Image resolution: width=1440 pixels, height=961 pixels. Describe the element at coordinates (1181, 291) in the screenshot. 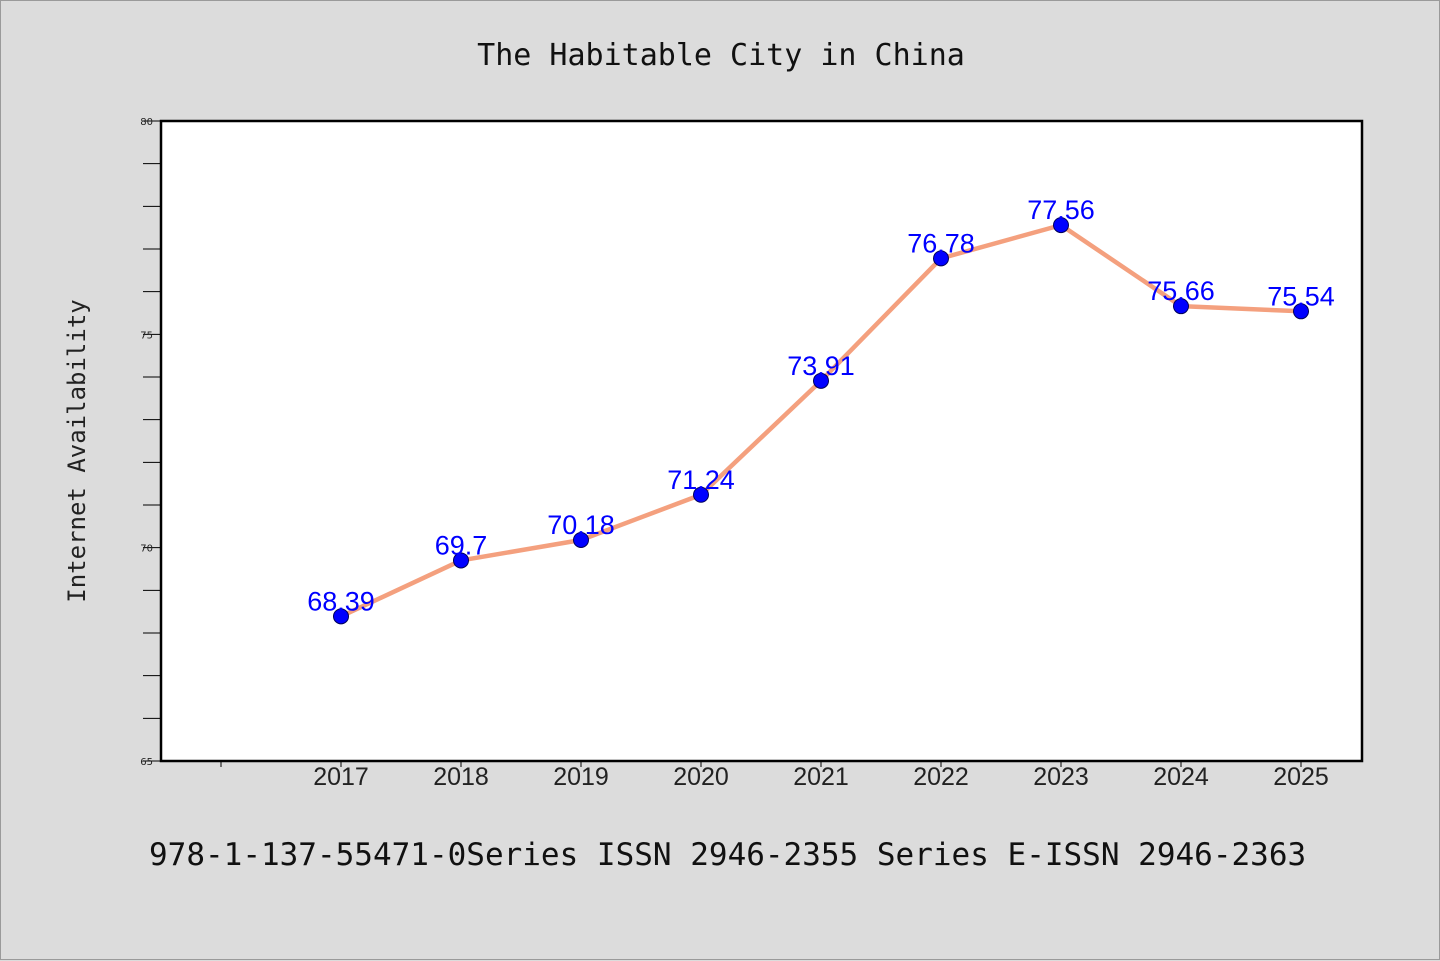

I see `data-label: 75.66` at that location.